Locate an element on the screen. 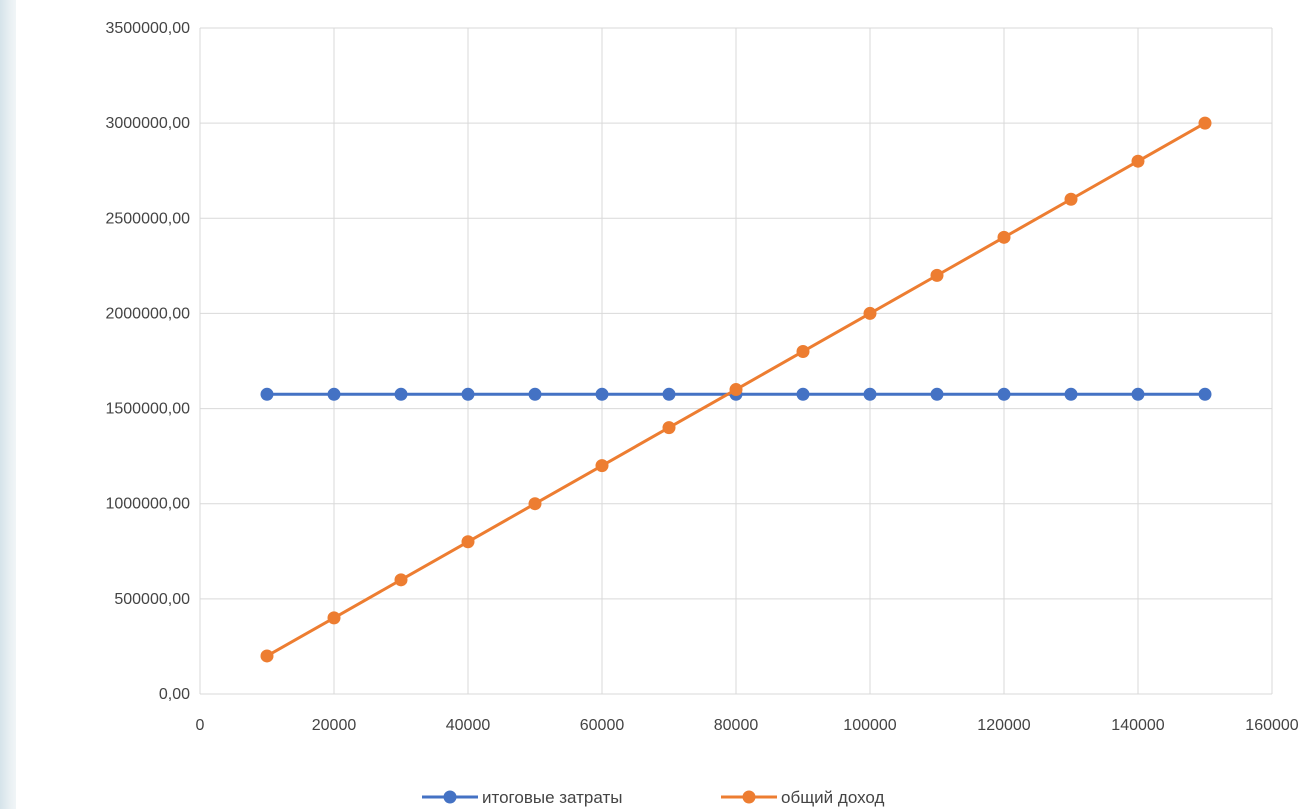 Image resolution: width=1314 pixels, height=809 pixels. y-tick-label: 0,00 is located at coordinates (174, 694).